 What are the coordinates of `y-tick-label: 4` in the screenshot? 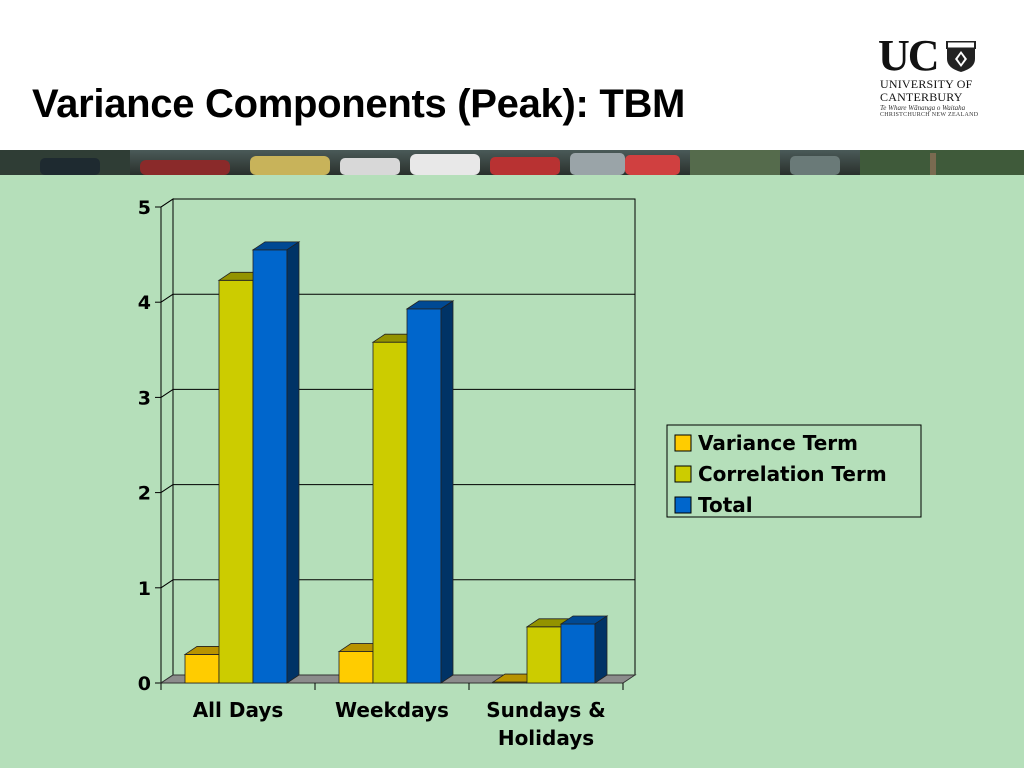 It's located at (144, 303).